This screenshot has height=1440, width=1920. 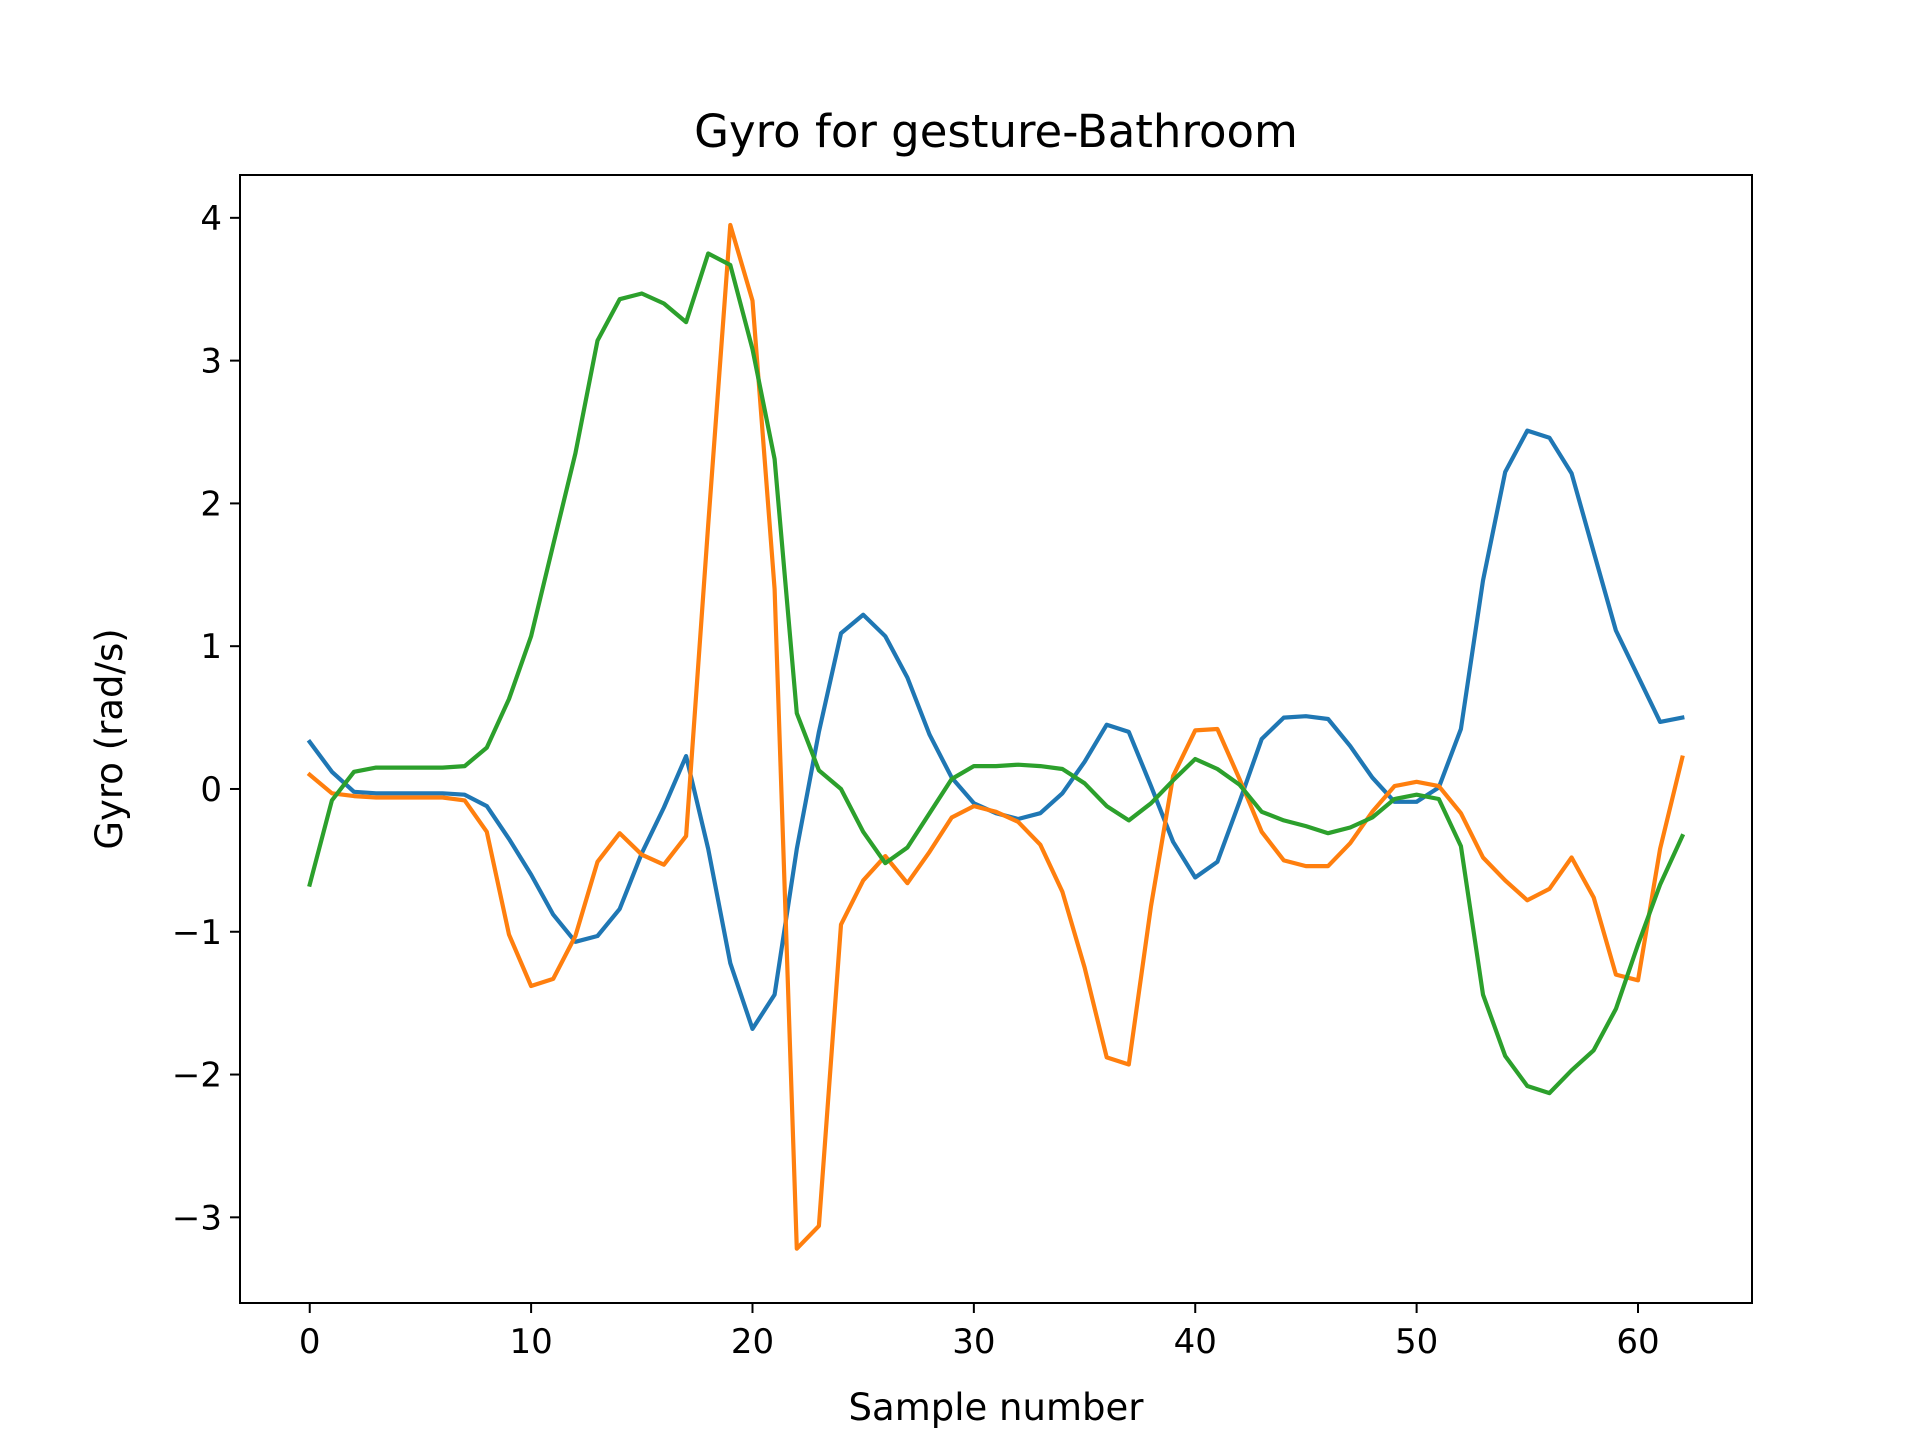 What do you see at coordinates (197, 1076) in the screenshot?
I see `y-tick-label: −2` at bounding box center [197, 1076].